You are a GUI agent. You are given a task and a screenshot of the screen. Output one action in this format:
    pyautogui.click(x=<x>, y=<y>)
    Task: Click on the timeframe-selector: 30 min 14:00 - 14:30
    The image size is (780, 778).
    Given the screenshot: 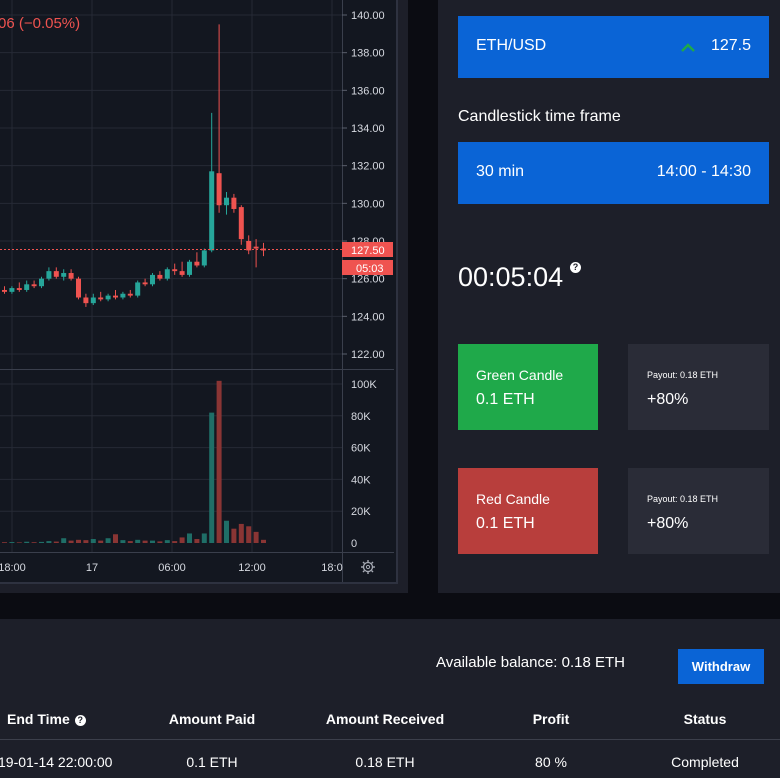 What is the action you would take?
    pyautogui.click(x=613, y=173)
    